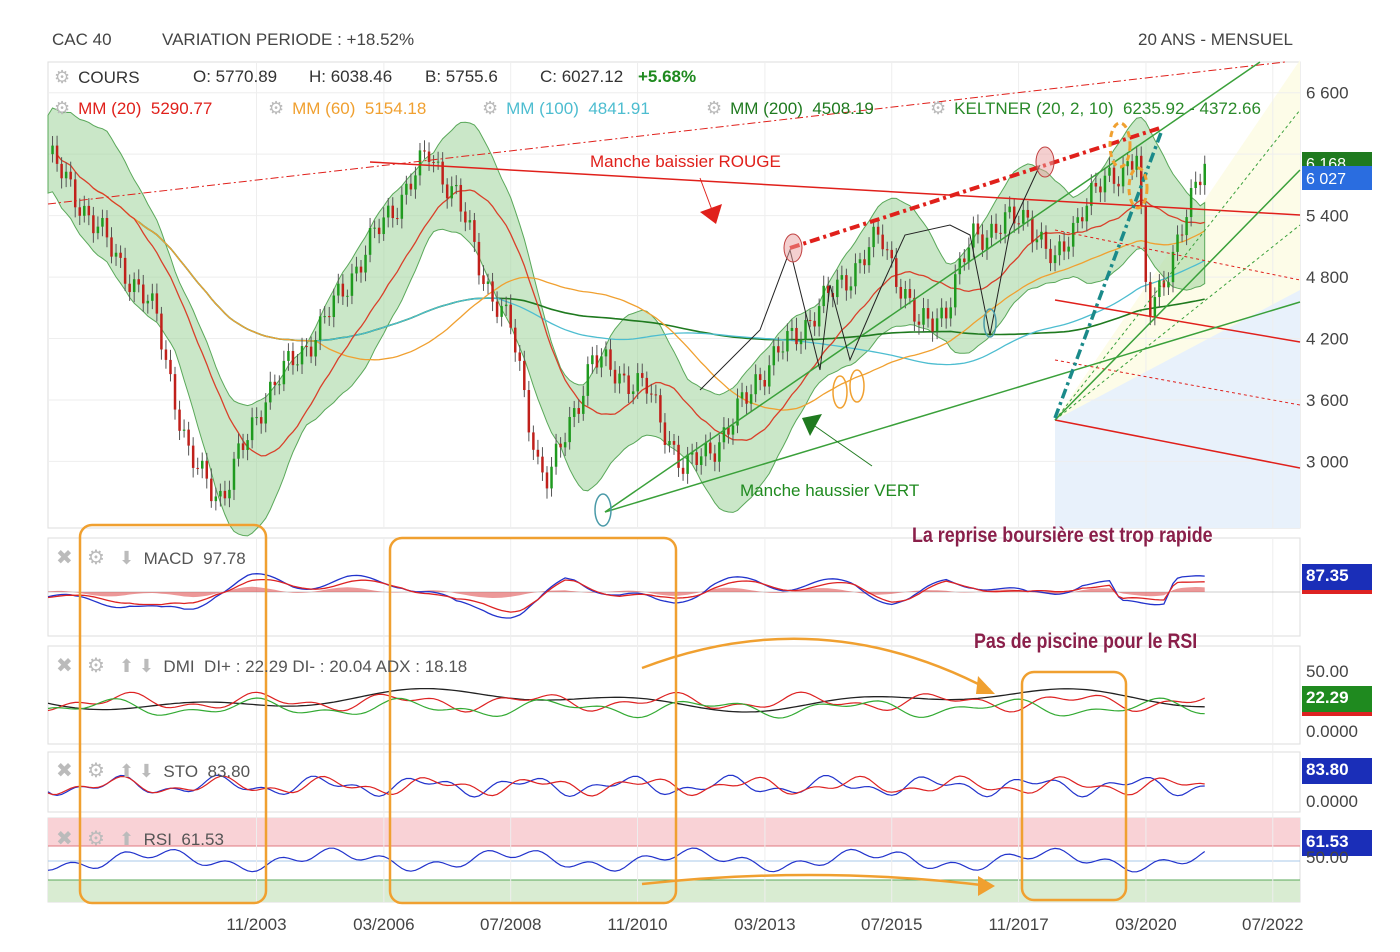  I want to click on rsi-line, so click(626, 860).